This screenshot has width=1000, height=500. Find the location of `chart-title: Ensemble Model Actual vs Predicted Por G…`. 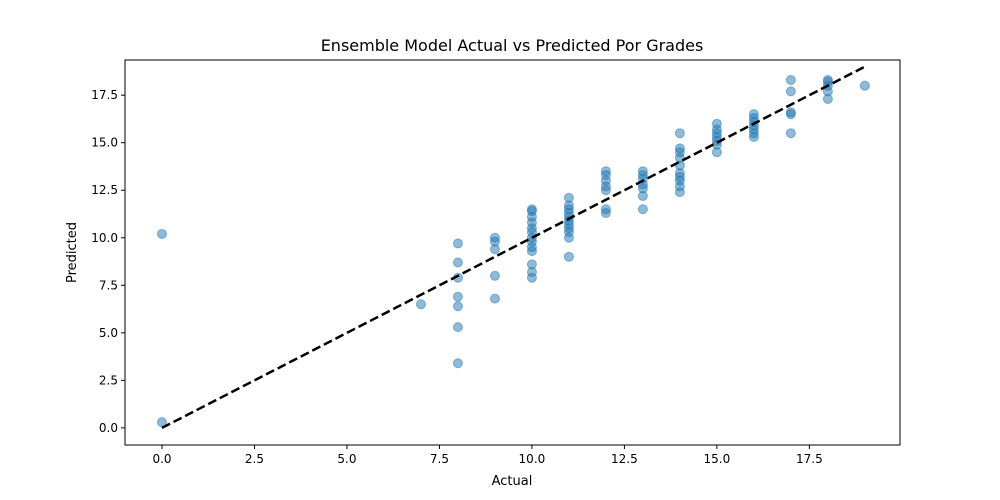

chart-title: Ensemble Model Actual vs Predicted Por G… is located at coordinates (512, 45).